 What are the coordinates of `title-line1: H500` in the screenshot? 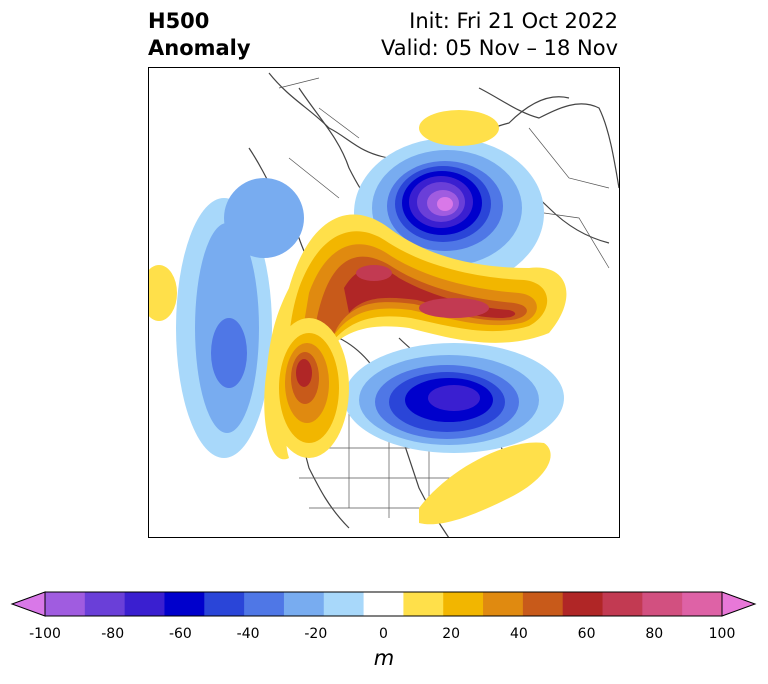 It's located at (179, 21).